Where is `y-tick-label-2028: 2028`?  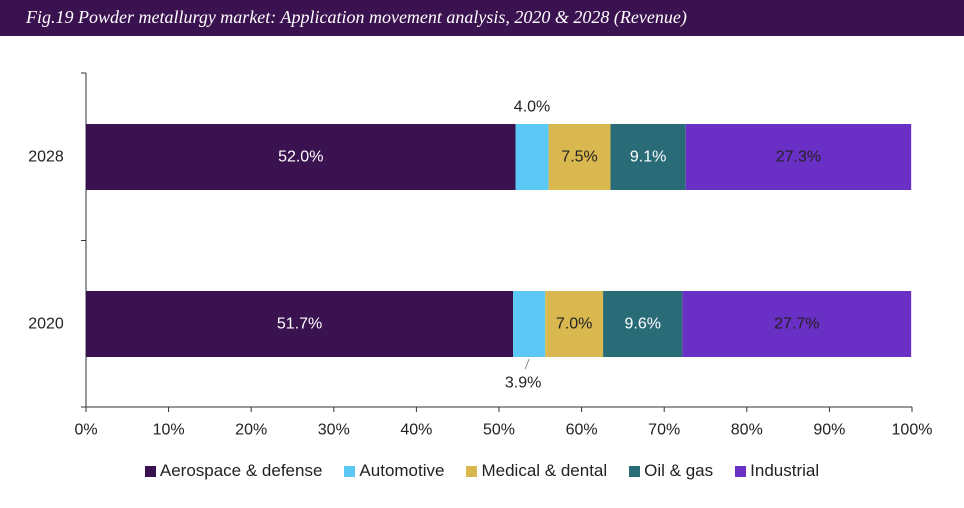
y-tick-label-2028: 2028 is located at coordinates (46, 157).